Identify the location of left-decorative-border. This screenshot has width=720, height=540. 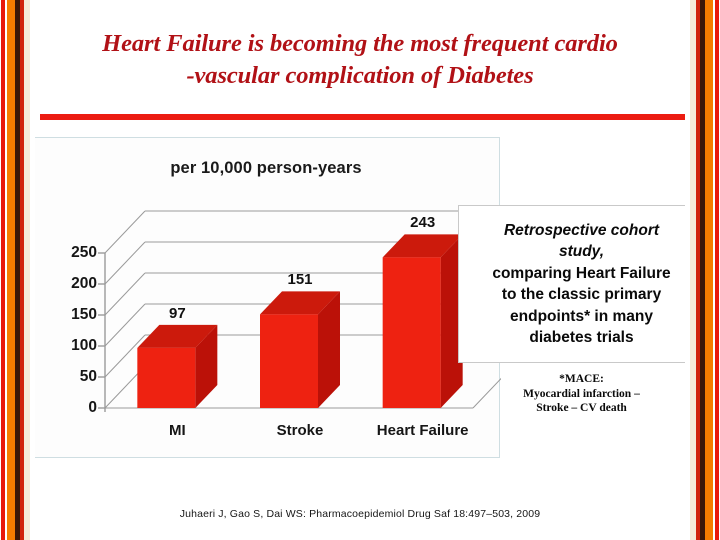
(17, 270).